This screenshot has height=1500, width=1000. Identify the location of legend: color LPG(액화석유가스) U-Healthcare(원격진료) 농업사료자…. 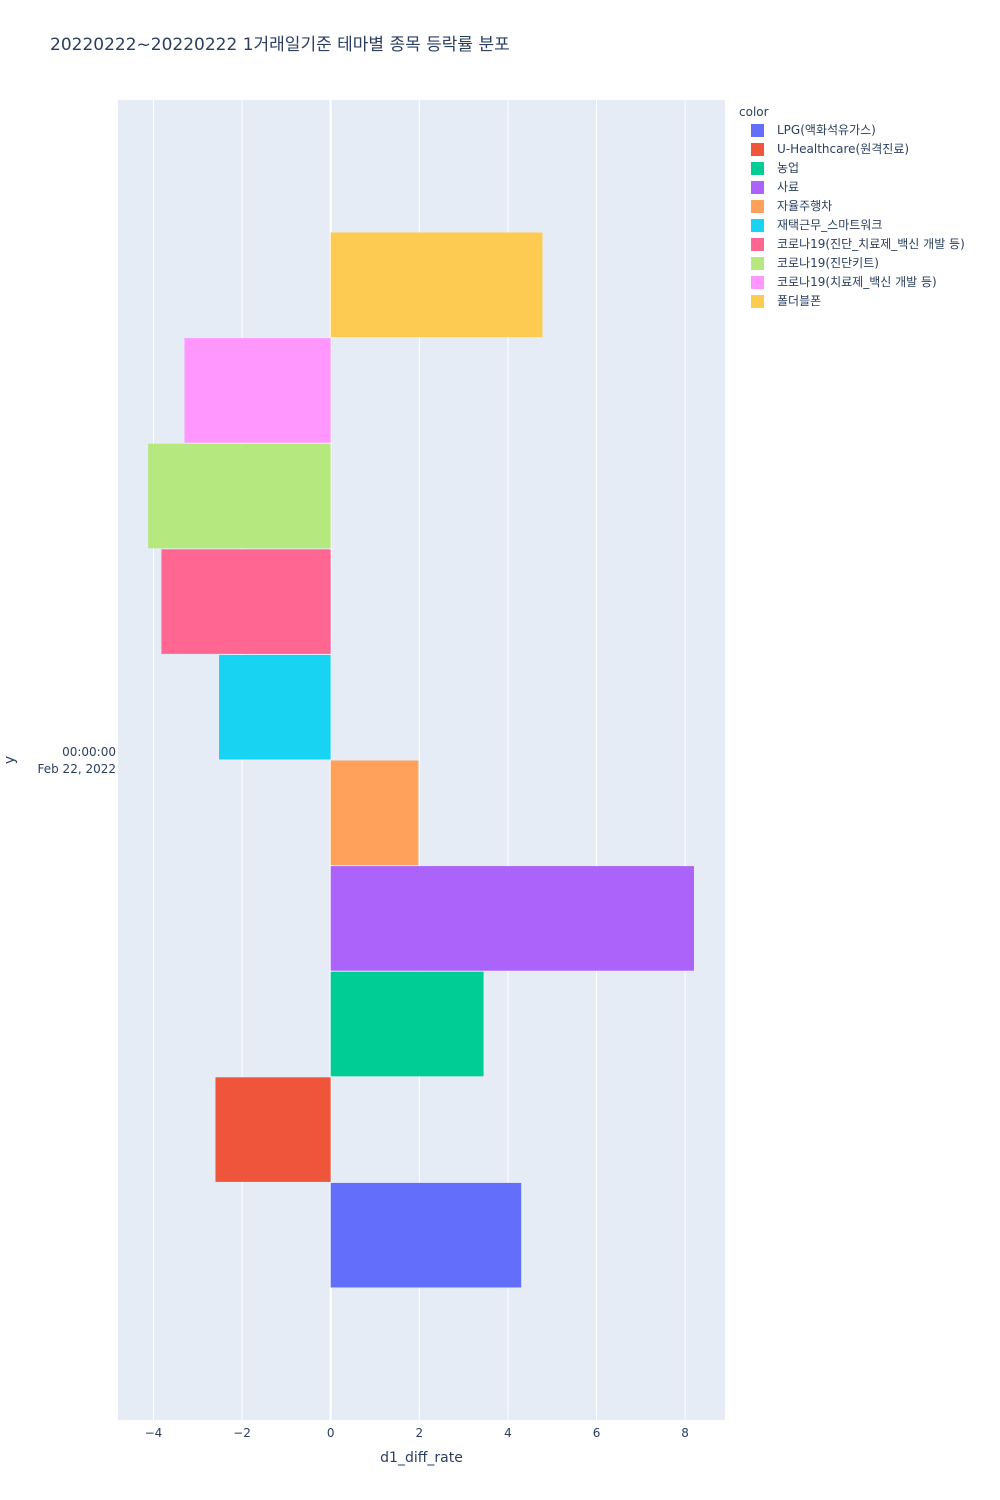
(852, 206).